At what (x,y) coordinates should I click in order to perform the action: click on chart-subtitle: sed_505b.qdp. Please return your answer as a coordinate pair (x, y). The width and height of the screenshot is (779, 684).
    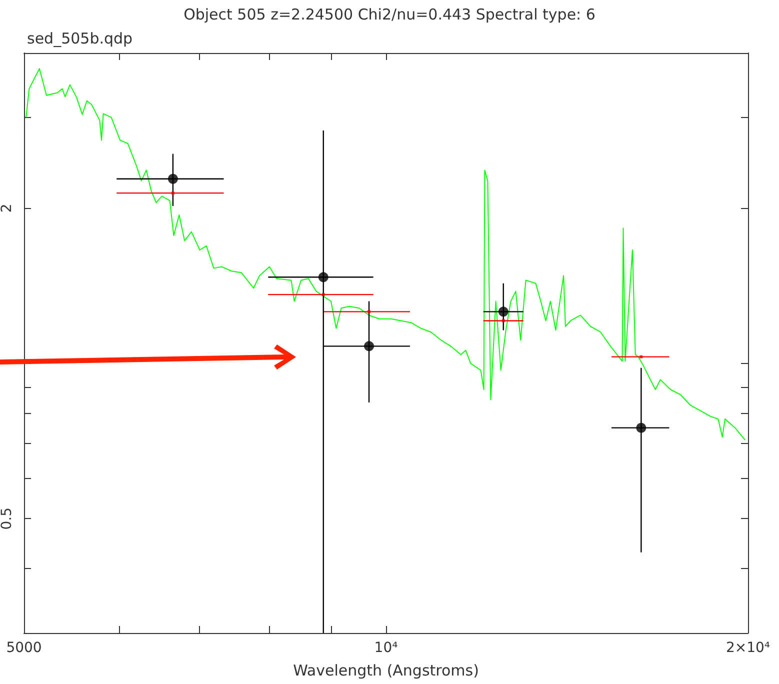
    Looking at the image, I should click on (80, 39).